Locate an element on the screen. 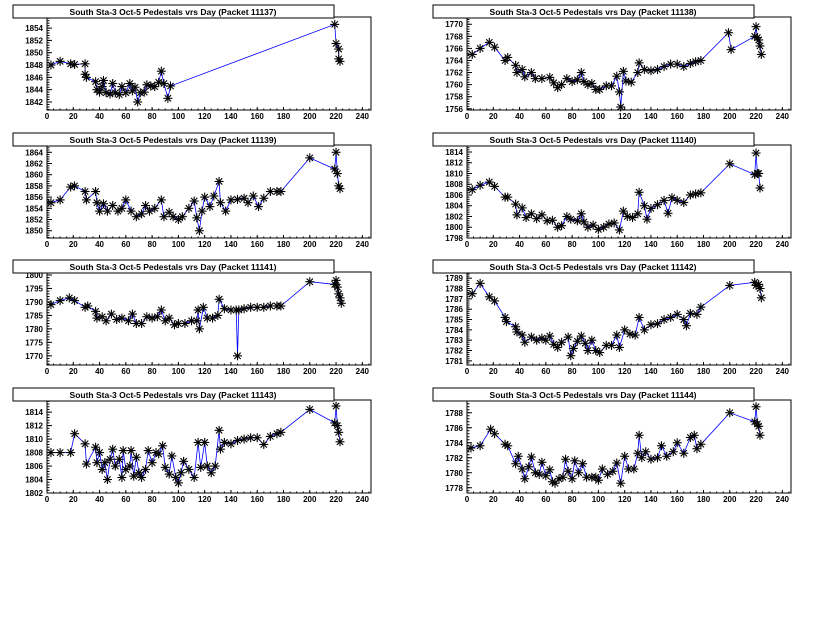 This screenshot has width=840, height=643. x-tick-label: 60 is located at coordinates (125, 499).